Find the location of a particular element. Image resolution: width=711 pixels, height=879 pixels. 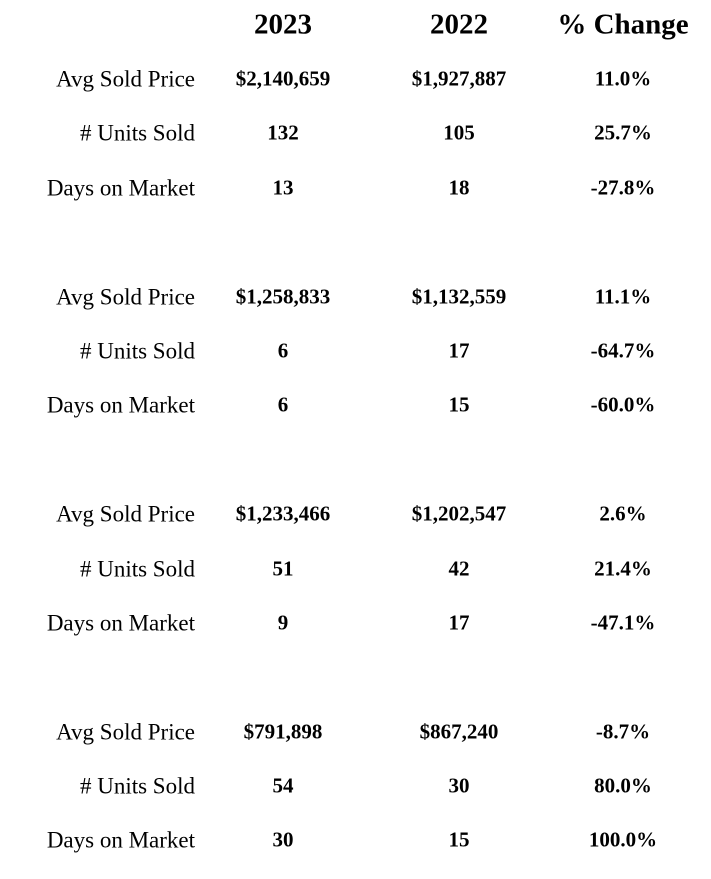

cell-value: $1,202,547 is located at coordinates (459, 513).